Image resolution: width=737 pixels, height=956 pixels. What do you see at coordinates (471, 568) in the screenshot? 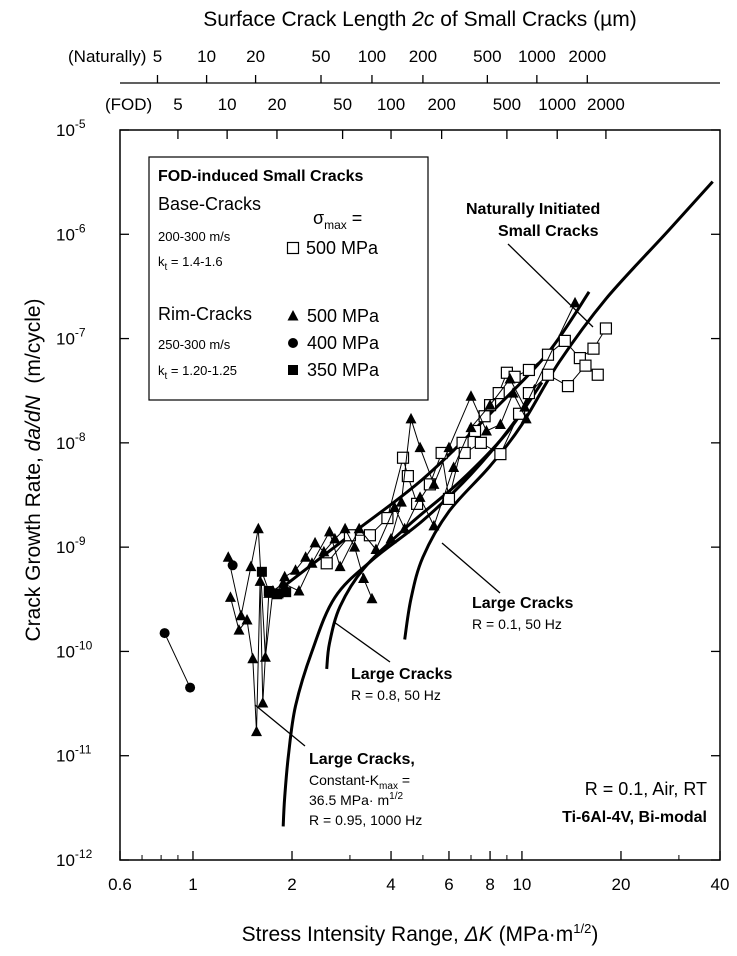
I see `leader-large1` at bounding box center [471, 568].